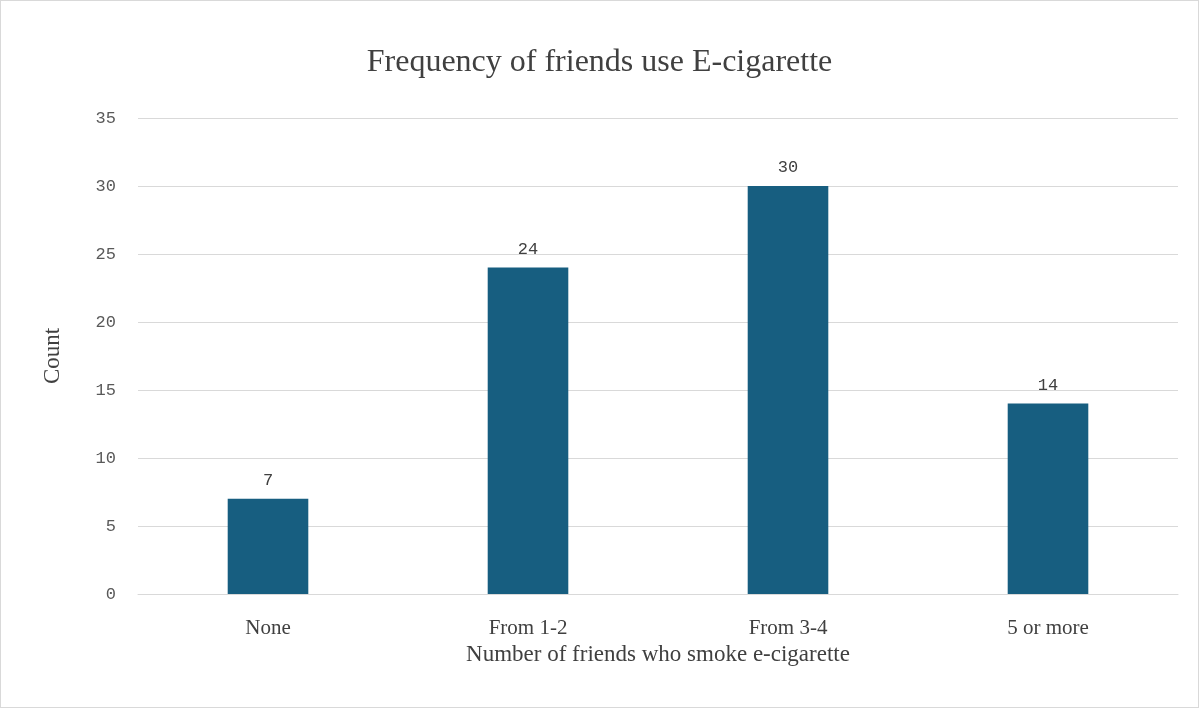  Describe the element at coordinates (788, 167) in the screenshot. I see `data-label: 30` at that location.